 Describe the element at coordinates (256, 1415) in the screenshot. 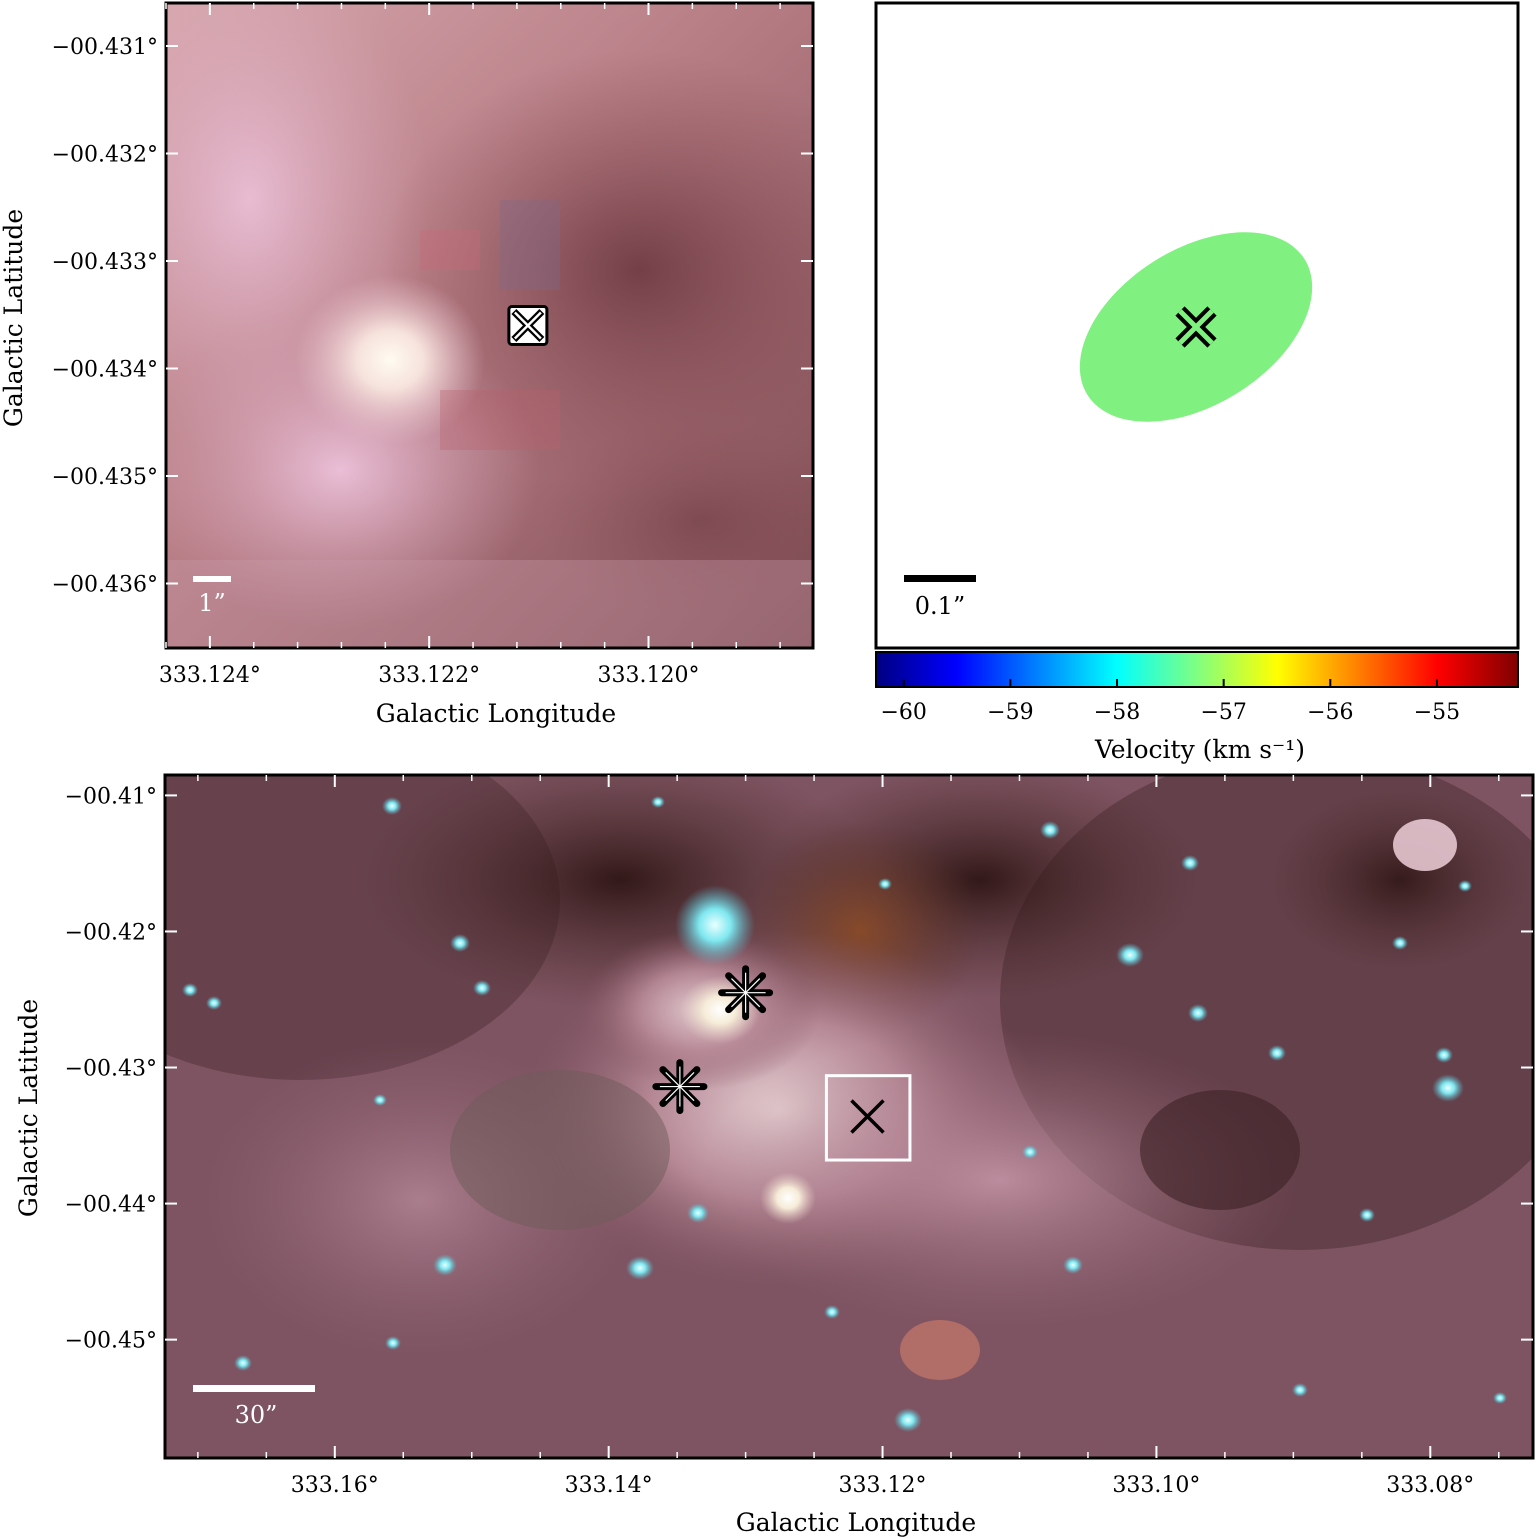

I see `bottom-scale-label: 30”` at that location.